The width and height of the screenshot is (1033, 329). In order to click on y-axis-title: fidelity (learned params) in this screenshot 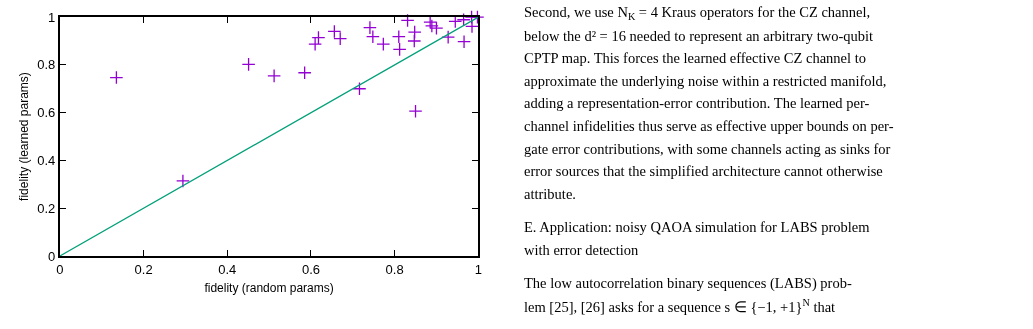, I will do `click(24, 136)`.